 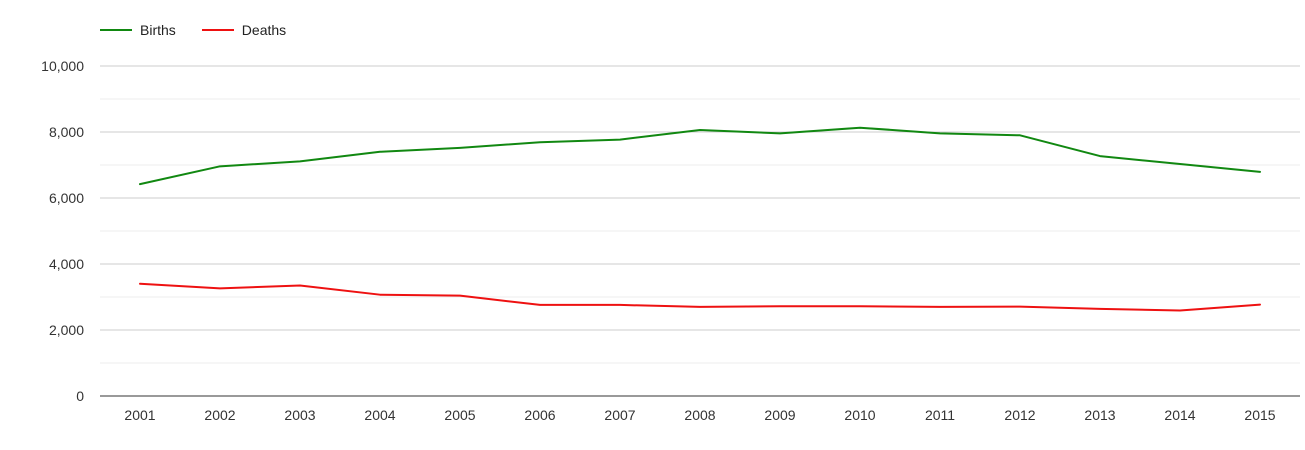 I want to click on legend-item-births: Births, so click(x=138, y=30).